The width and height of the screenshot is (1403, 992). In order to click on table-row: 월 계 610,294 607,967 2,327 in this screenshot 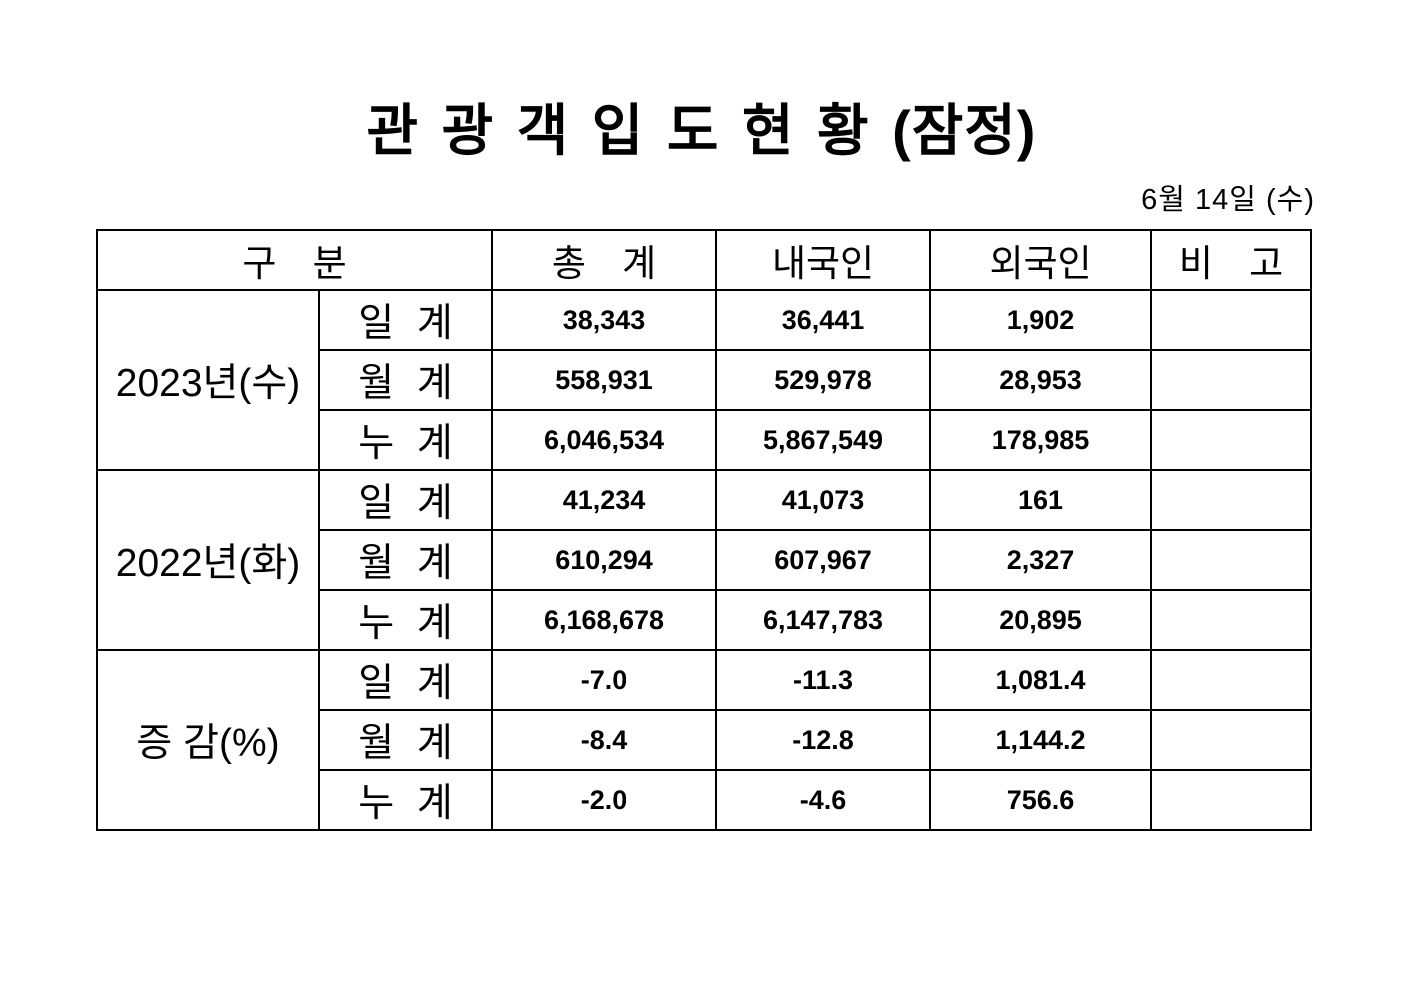, I will do `click(704, 560)`.